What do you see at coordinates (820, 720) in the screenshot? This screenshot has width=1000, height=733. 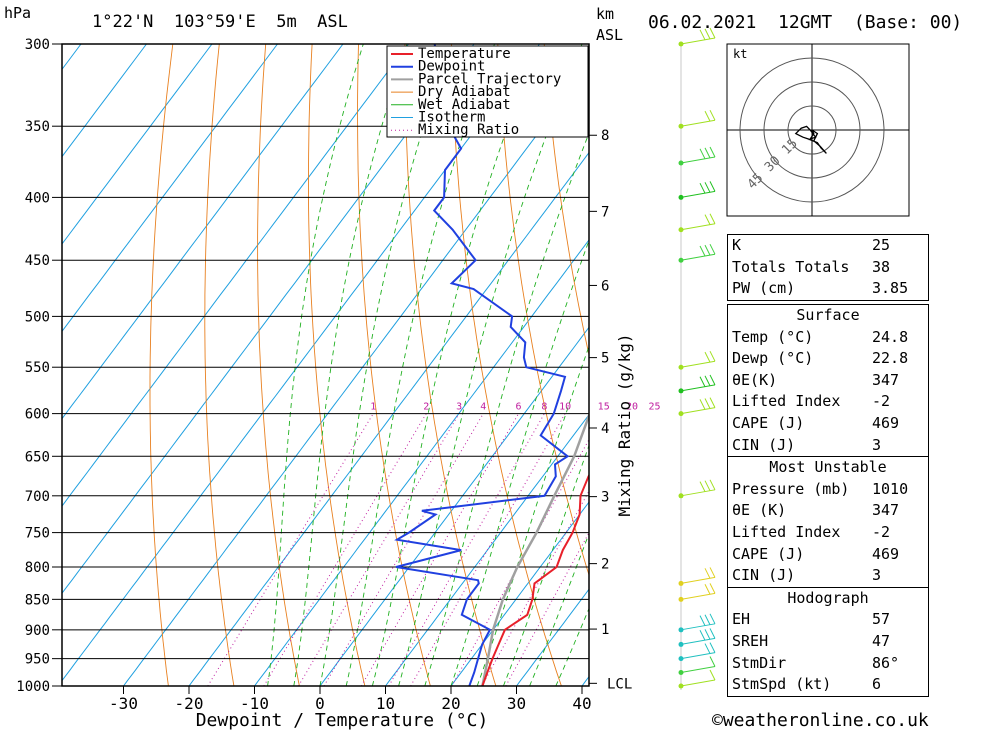 I see `footer-credit: ©weatheronline.co.uk` at bounding box center [820, 720].